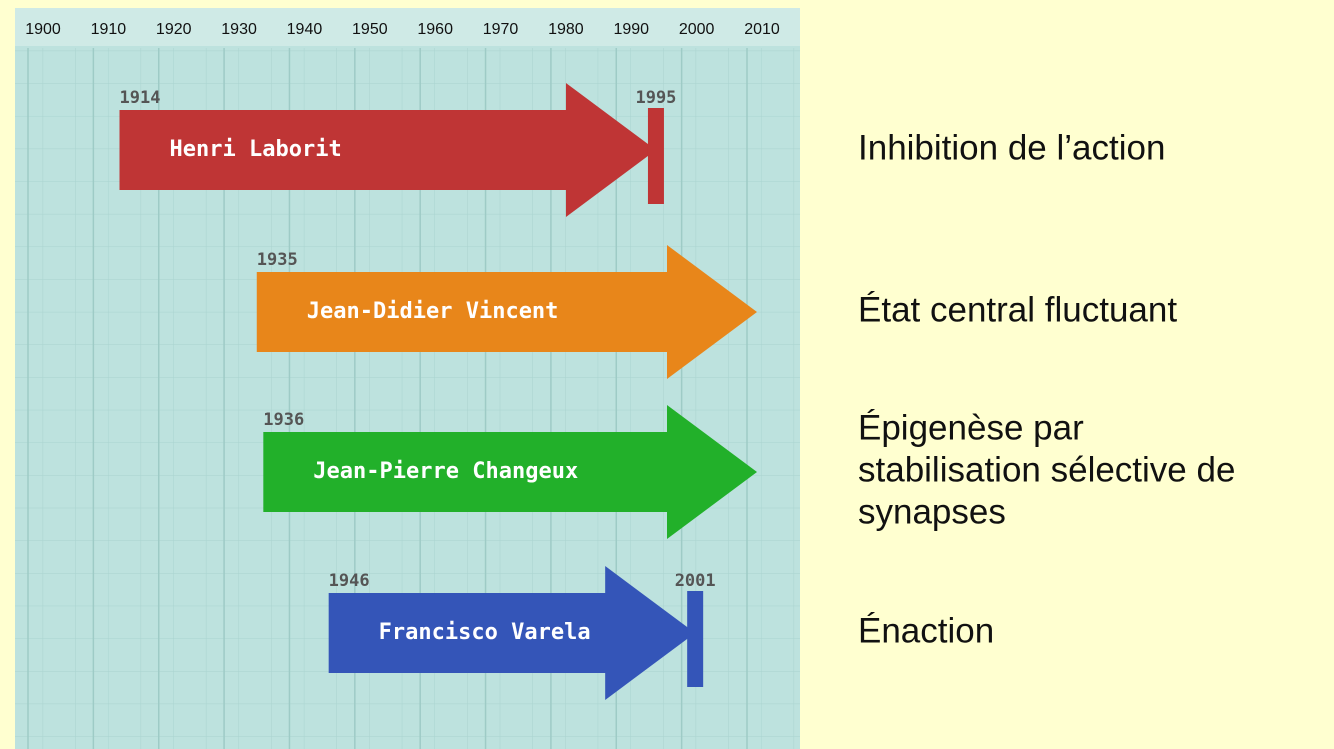 The width and height of the screenshot is (1334, 749). Describe the element at coordinates (370, 29) in the screenshot. I see `x-tick-label: 1950` at that location.